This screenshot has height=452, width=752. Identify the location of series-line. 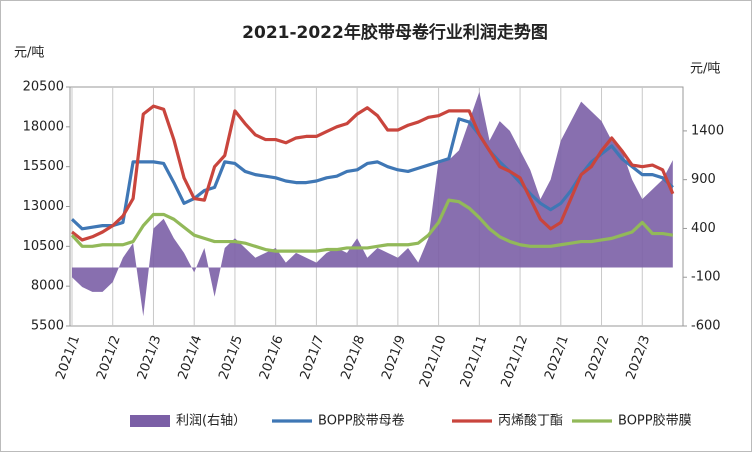
(372, 225).